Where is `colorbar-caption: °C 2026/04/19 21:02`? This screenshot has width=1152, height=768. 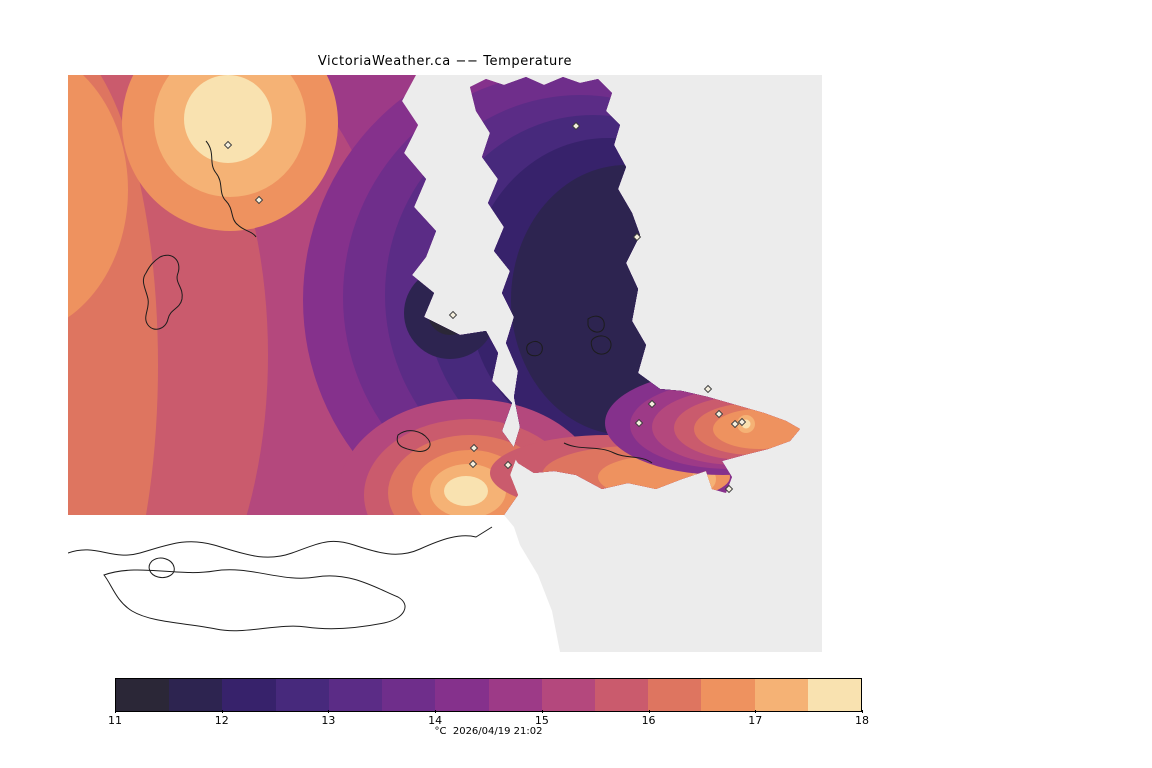 colorbar-caption: °C 2026/04/19 21:02 is located at coordinates (488, 731).